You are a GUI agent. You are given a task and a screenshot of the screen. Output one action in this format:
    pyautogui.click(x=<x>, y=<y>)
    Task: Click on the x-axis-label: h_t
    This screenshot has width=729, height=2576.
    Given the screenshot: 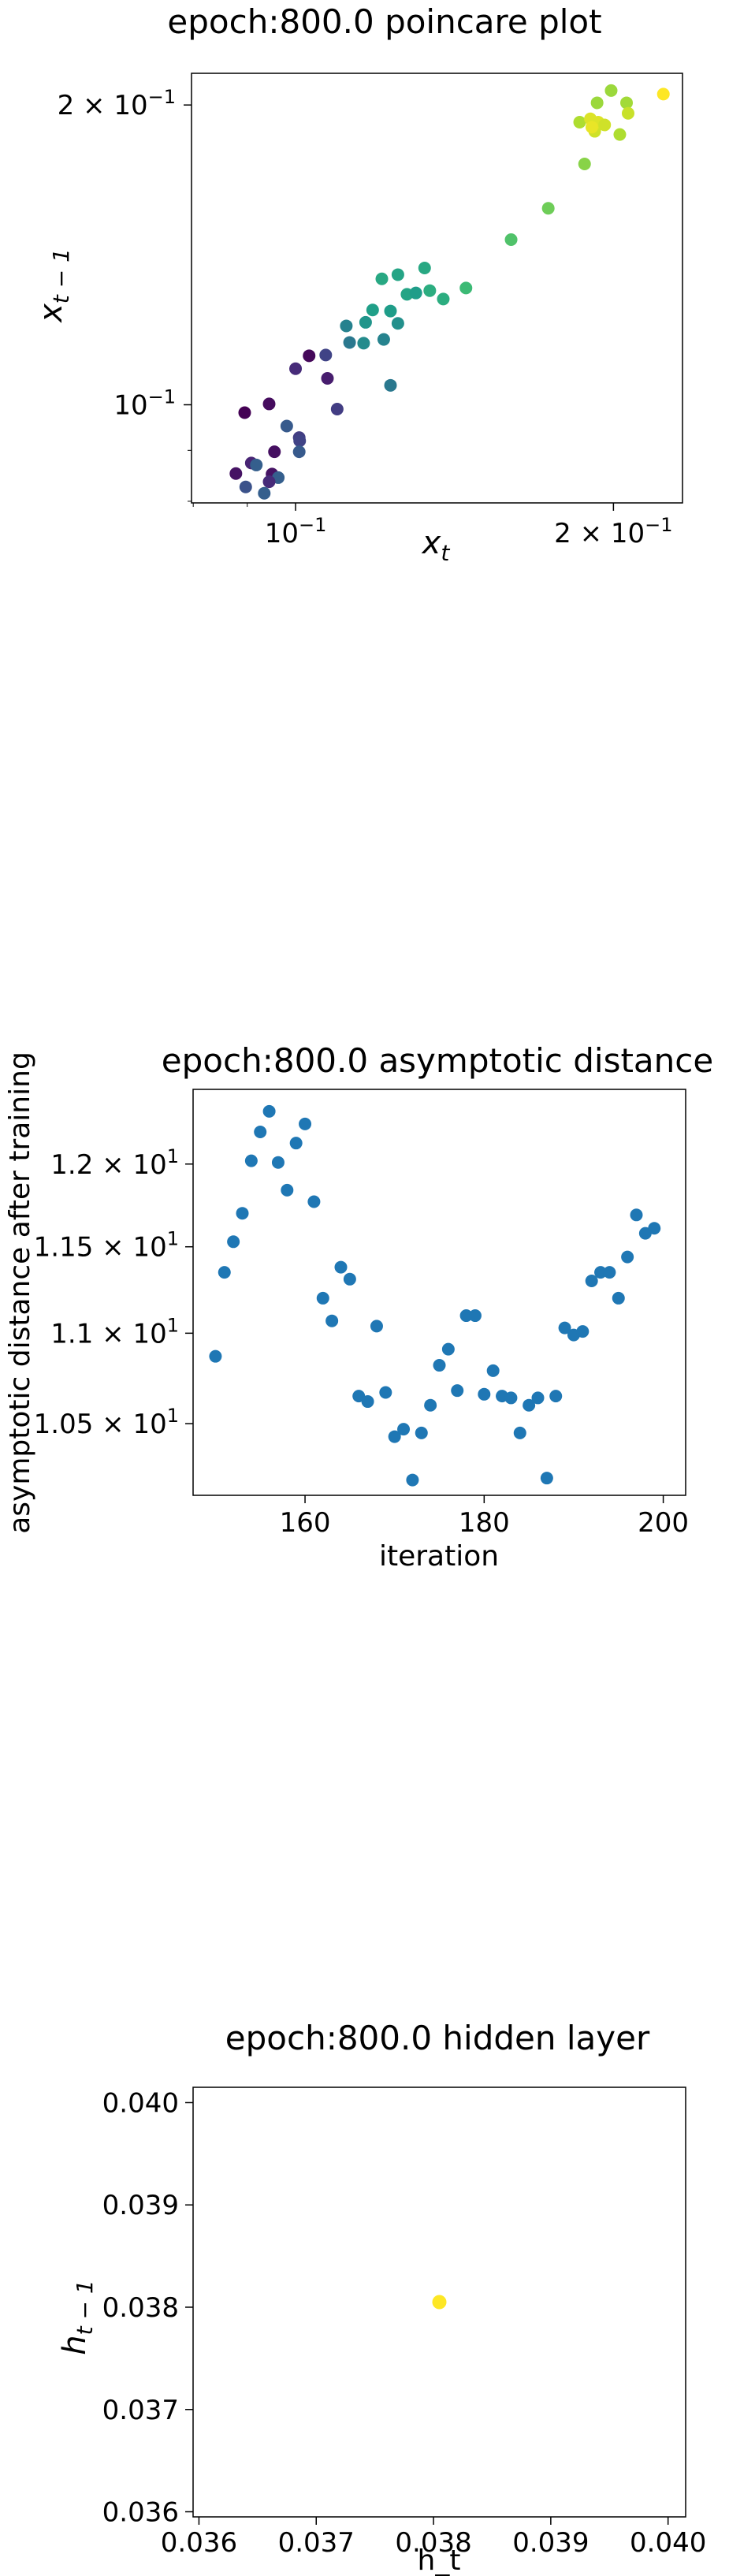 What is the action you would take?
    pyautogui.click(x=439, y=2560)
    